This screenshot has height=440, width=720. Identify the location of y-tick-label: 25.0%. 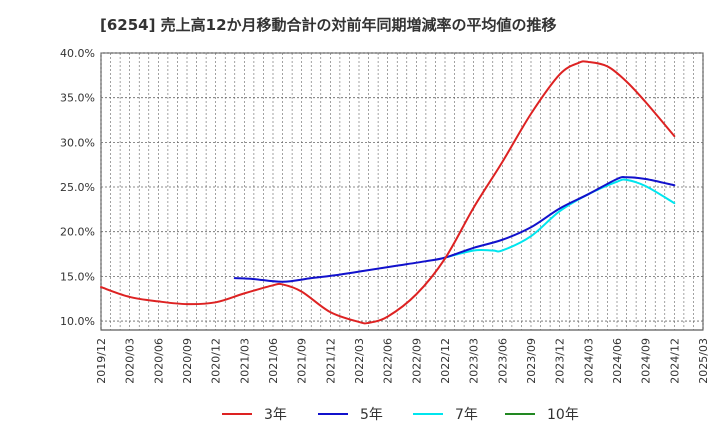
(77, 187).